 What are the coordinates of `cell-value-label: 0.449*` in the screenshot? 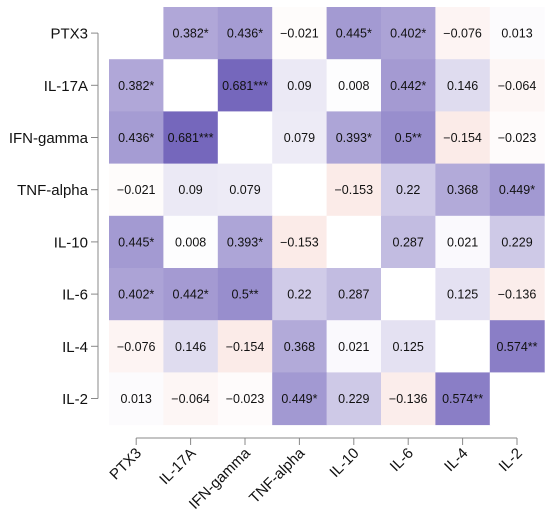 It's located at (299, 399).